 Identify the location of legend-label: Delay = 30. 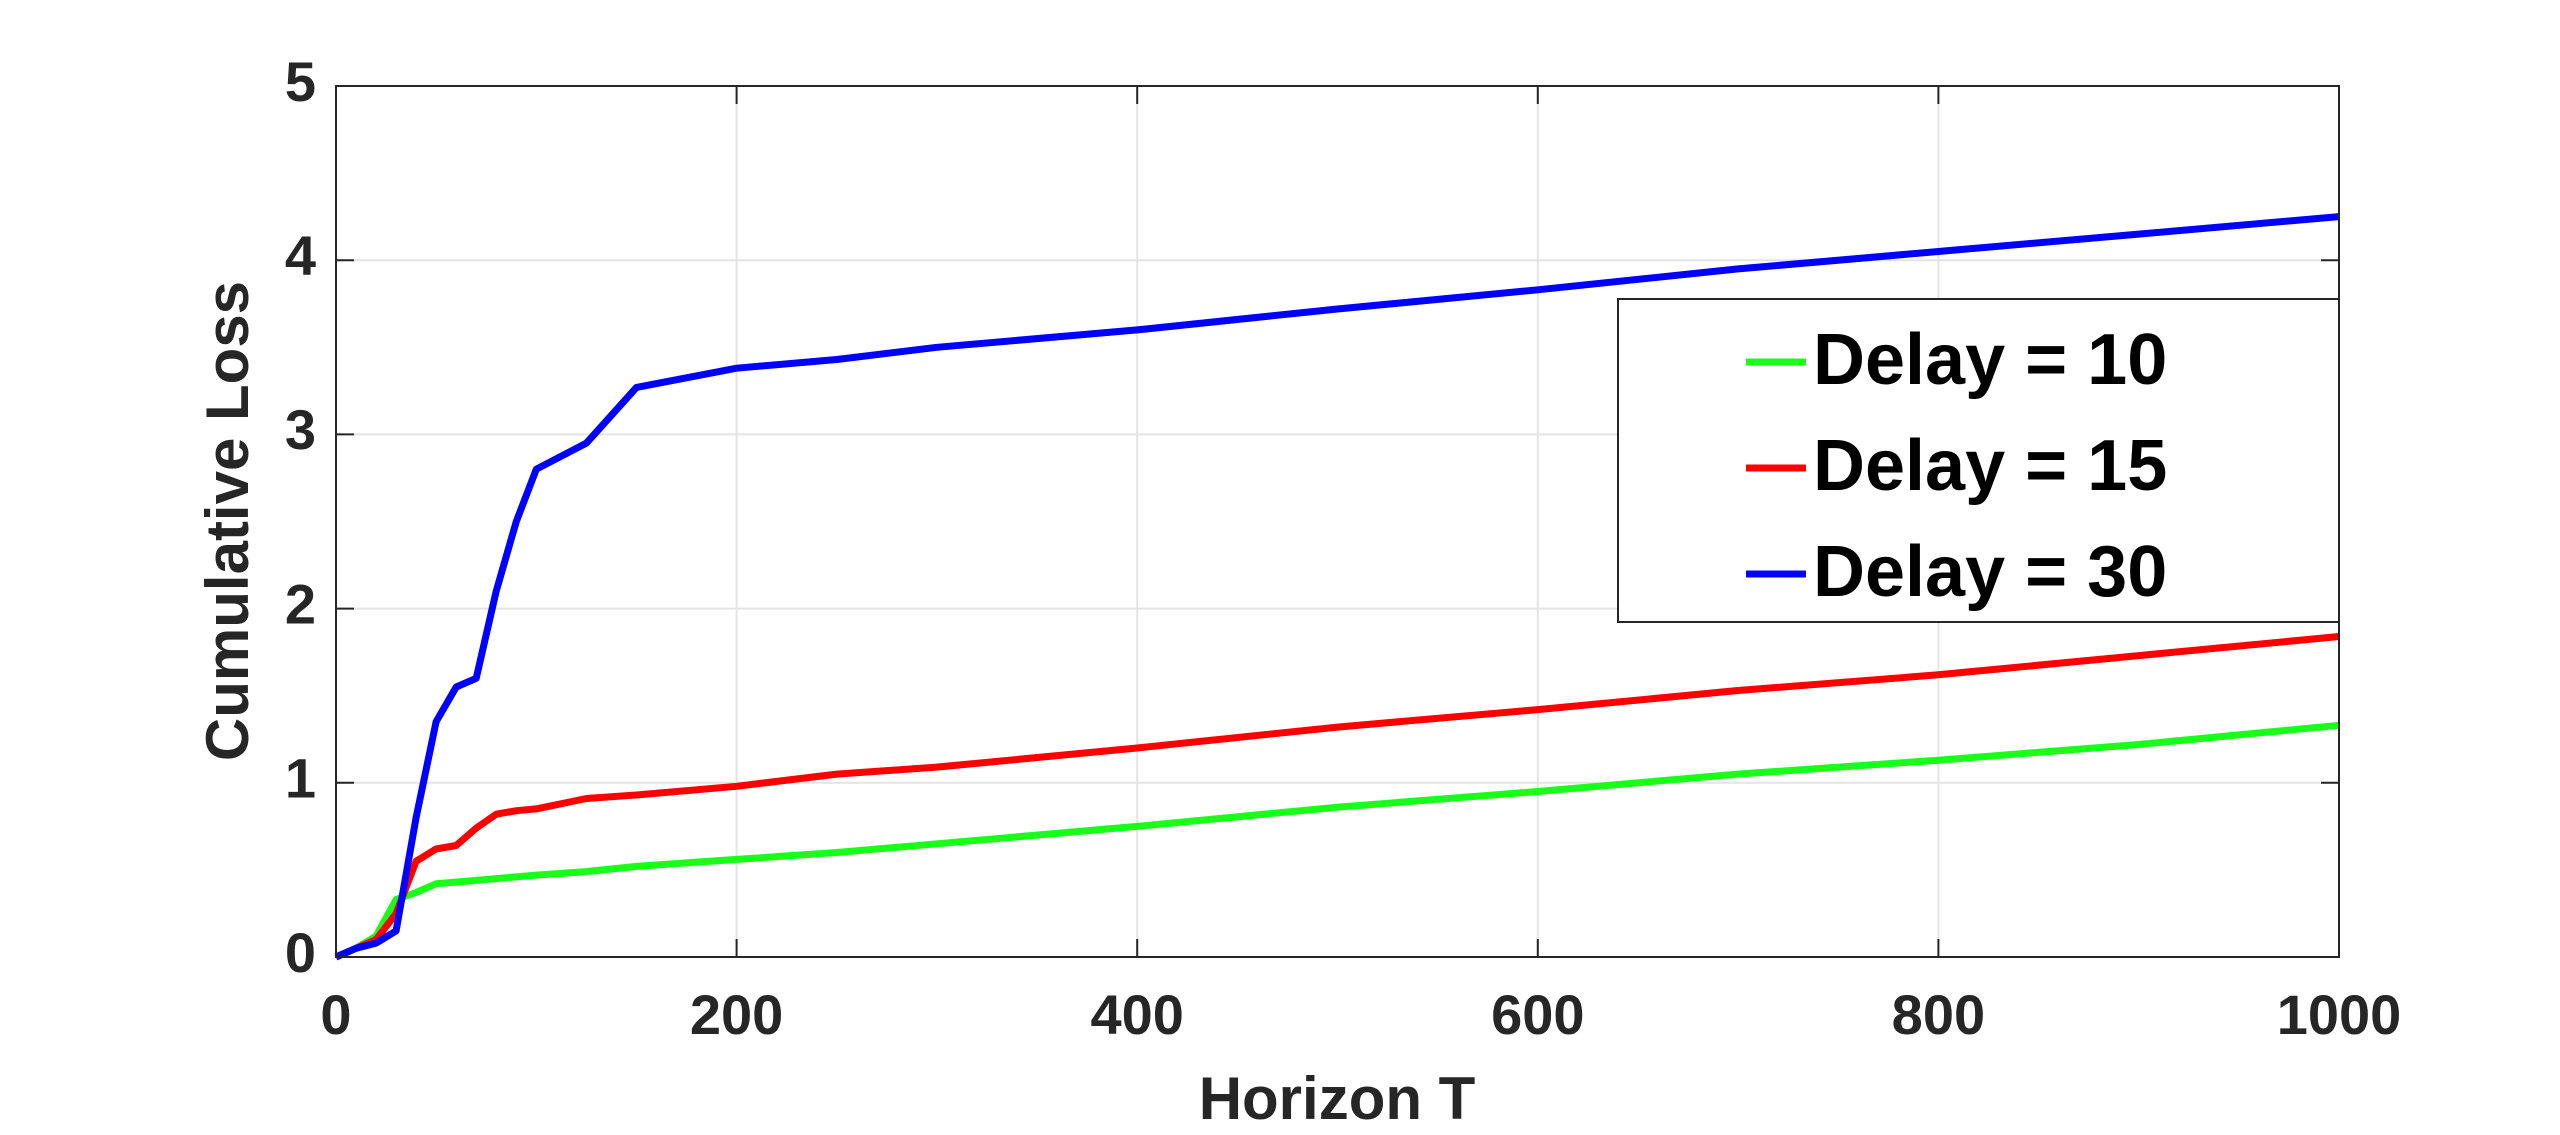
(1990, 572).